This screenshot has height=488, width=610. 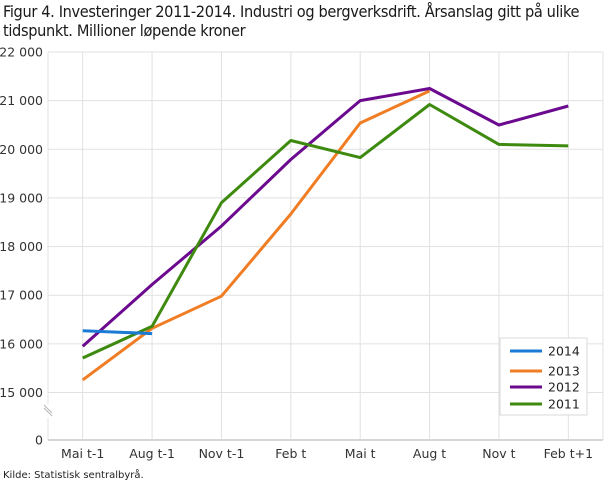 I want to click on legend-label: 2013, so click(x=564, y=371).